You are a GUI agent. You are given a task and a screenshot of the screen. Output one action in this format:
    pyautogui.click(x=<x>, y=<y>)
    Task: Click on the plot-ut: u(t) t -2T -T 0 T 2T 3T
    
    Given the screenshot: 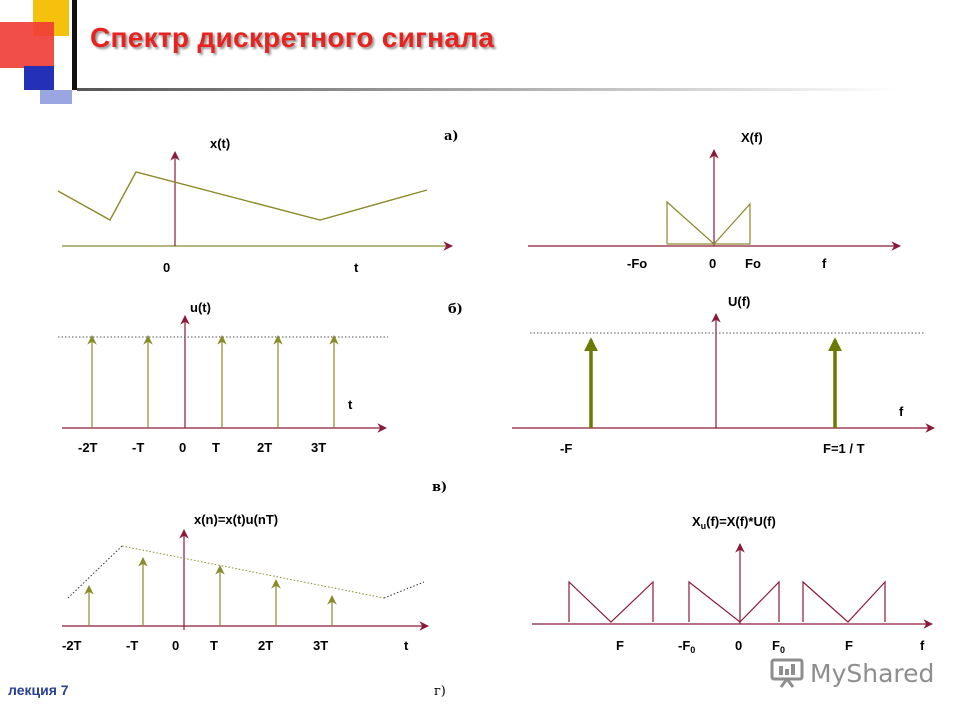 What is the action you would take?
    pyautogui.click(x=223, y=377)
    